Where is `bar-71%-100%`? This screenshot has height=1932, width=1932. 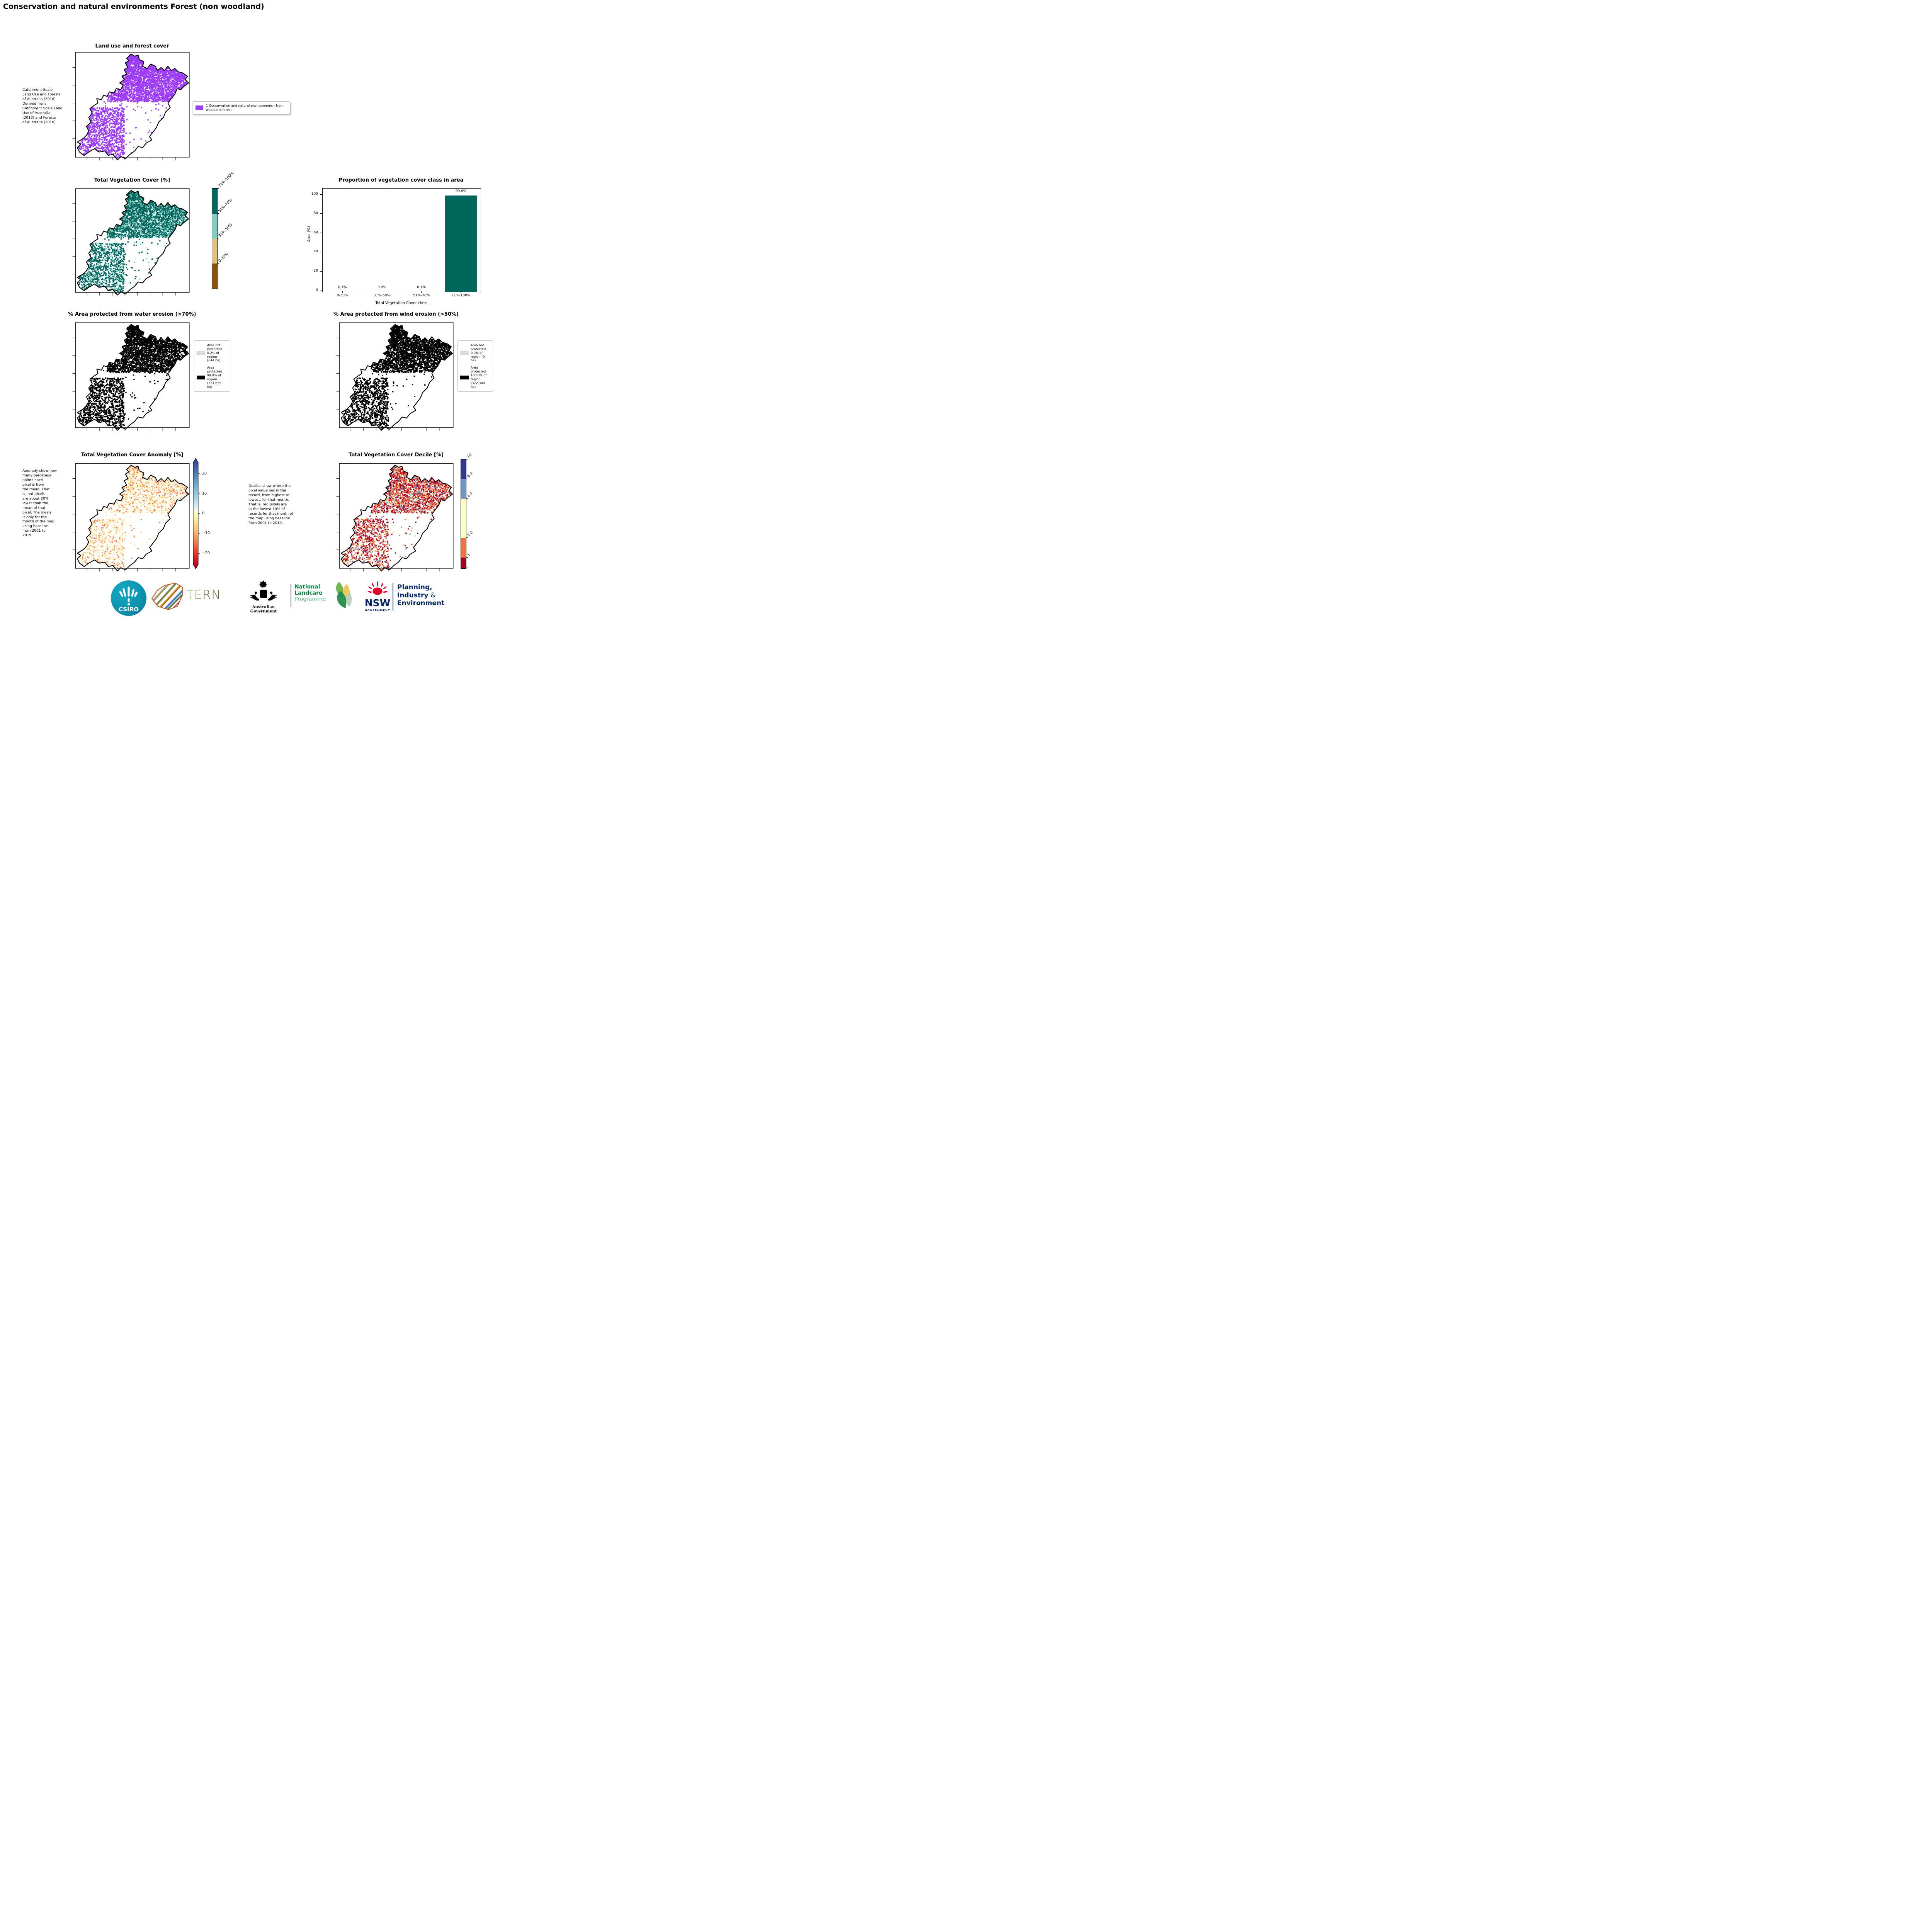 bar-71%-100% is located at coordinates (461, 244).